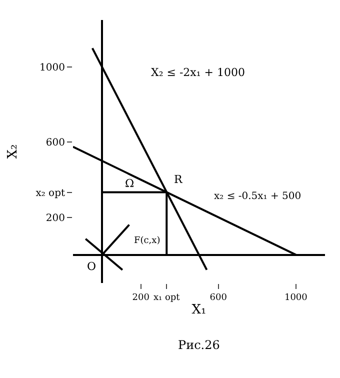  I want to click on y-tick-label: 200, so click(55, 218).